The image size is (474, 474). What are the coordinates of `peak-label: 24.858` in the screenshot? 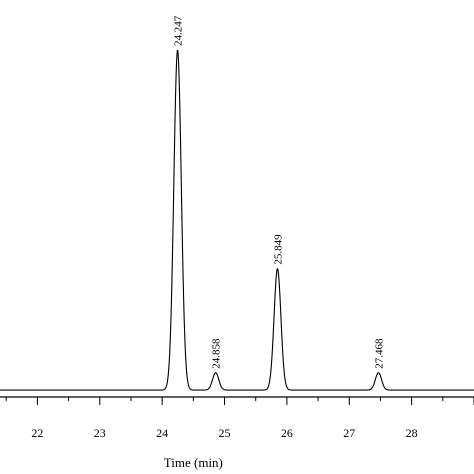 It's located at (217, 353).